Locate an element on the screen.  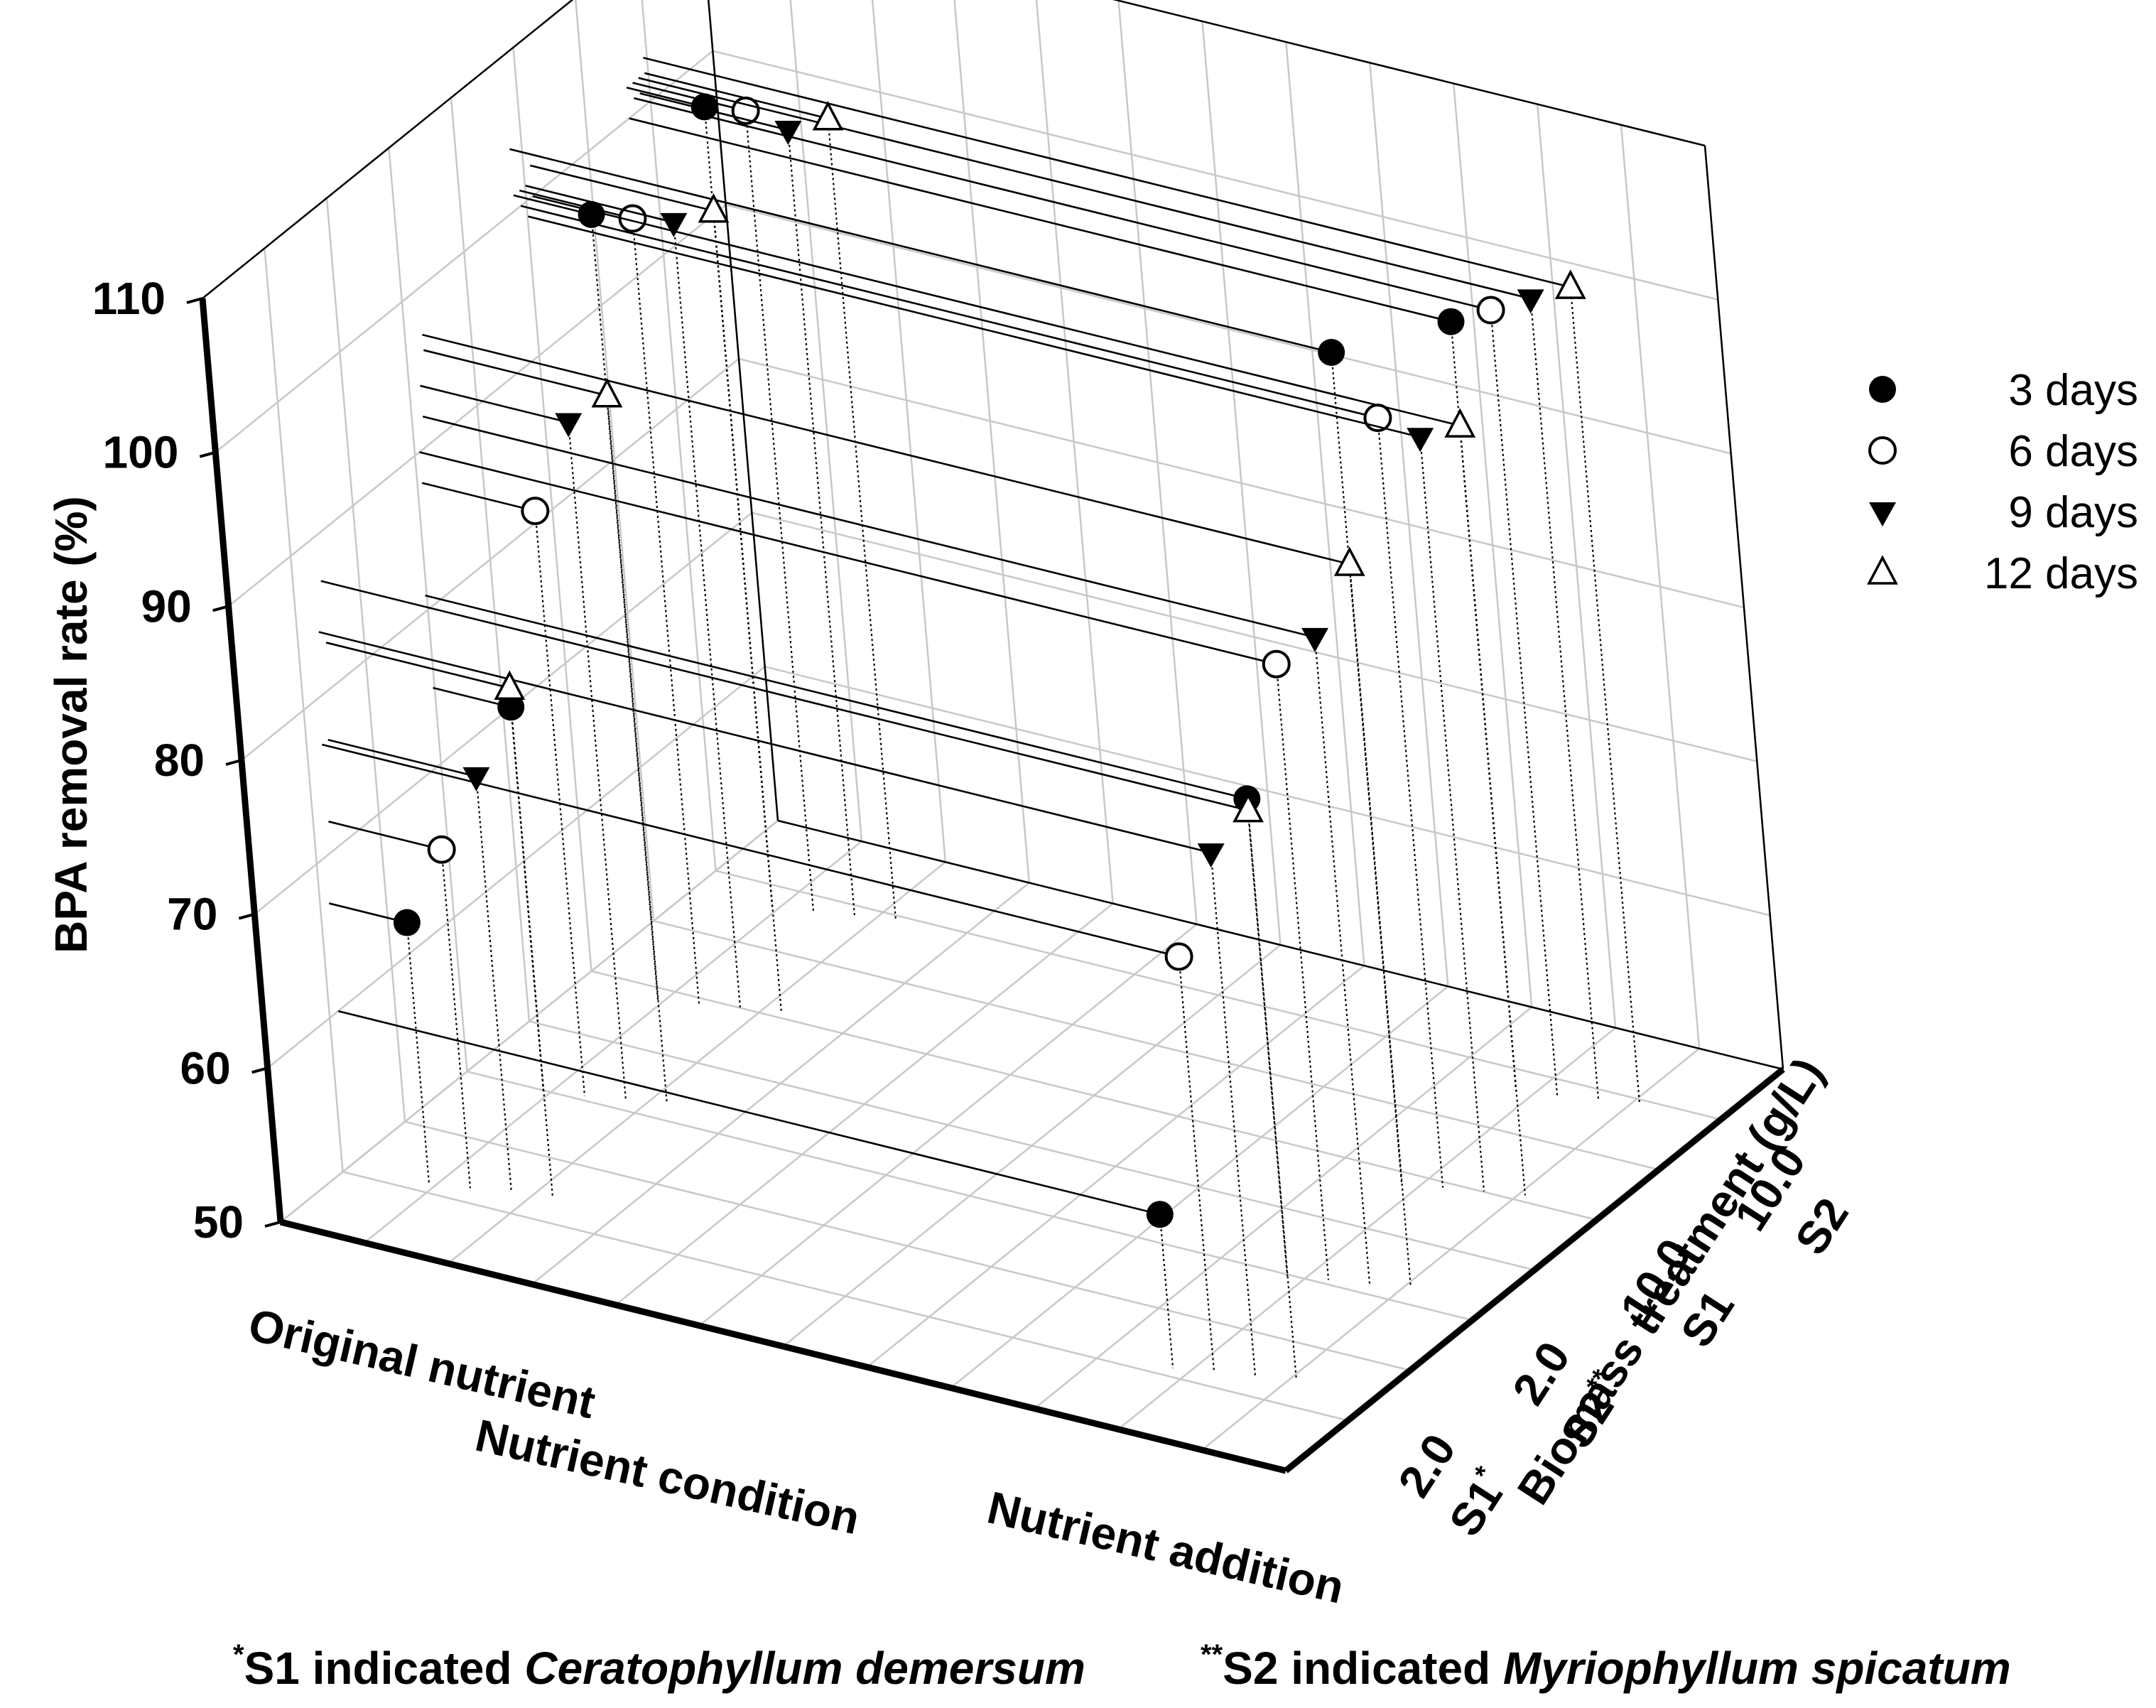
z-tick-label: 80 is located at coordinates (179, 761).